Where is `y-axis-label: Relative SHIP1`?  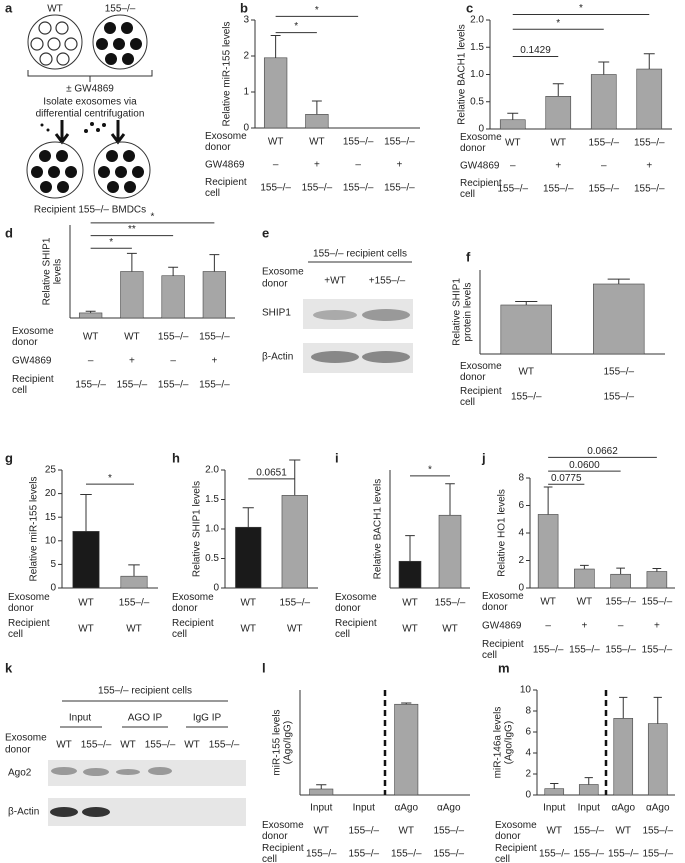
y-axis-label: Relative SHIP1 is located at coordinates (457, 312).